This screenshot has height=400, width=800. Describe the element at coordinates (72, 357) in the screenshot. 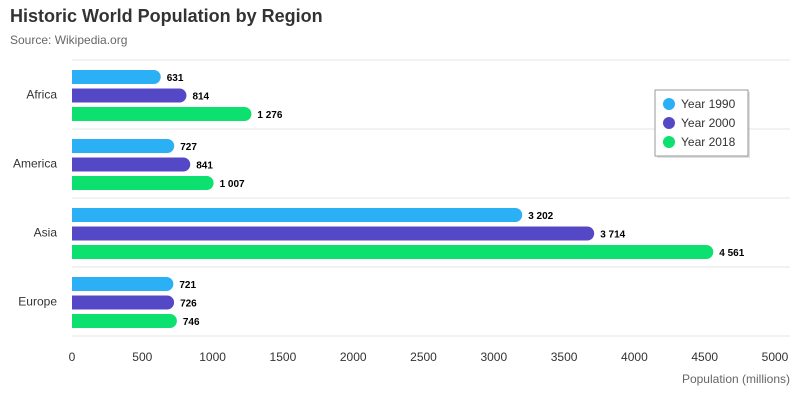

I see `x-tick-label: 0` at that location.